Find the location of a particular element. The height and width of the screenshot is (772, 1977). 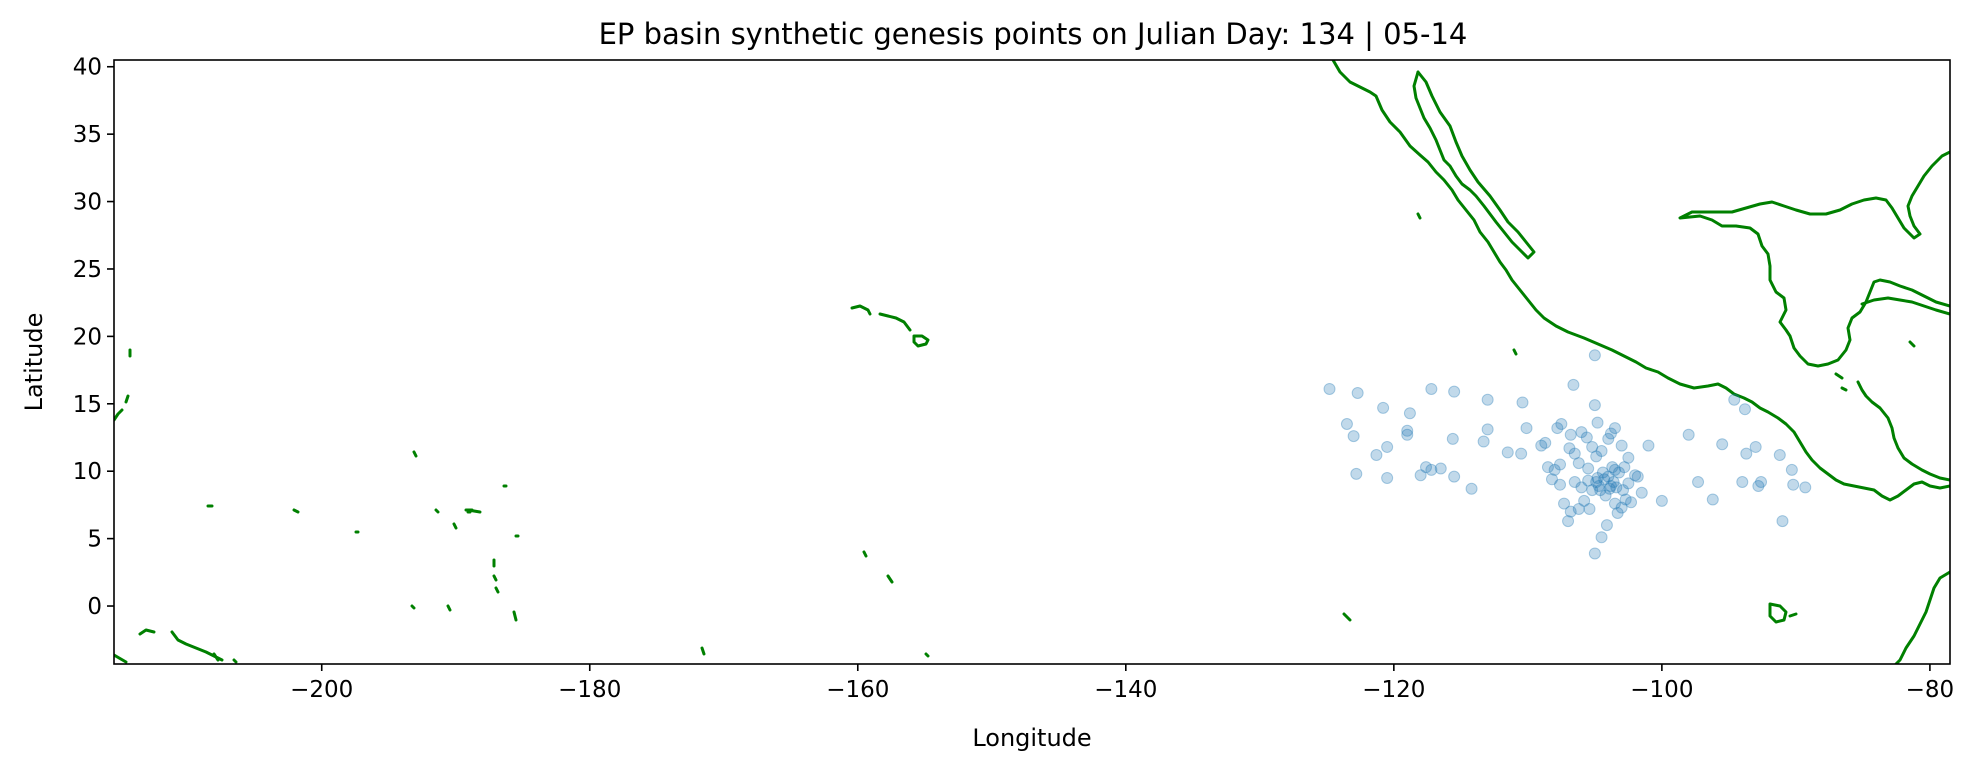

coastline-gulf-of-mexico is located at coordinates (1814, 259).